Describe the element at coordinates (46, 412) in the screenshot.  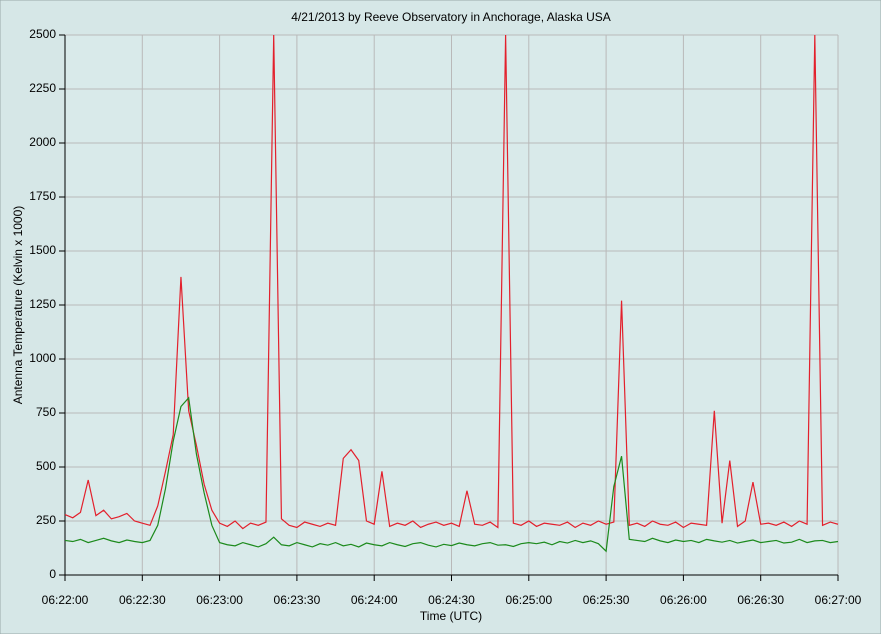
I see `y-tick-label: 750` at that location.